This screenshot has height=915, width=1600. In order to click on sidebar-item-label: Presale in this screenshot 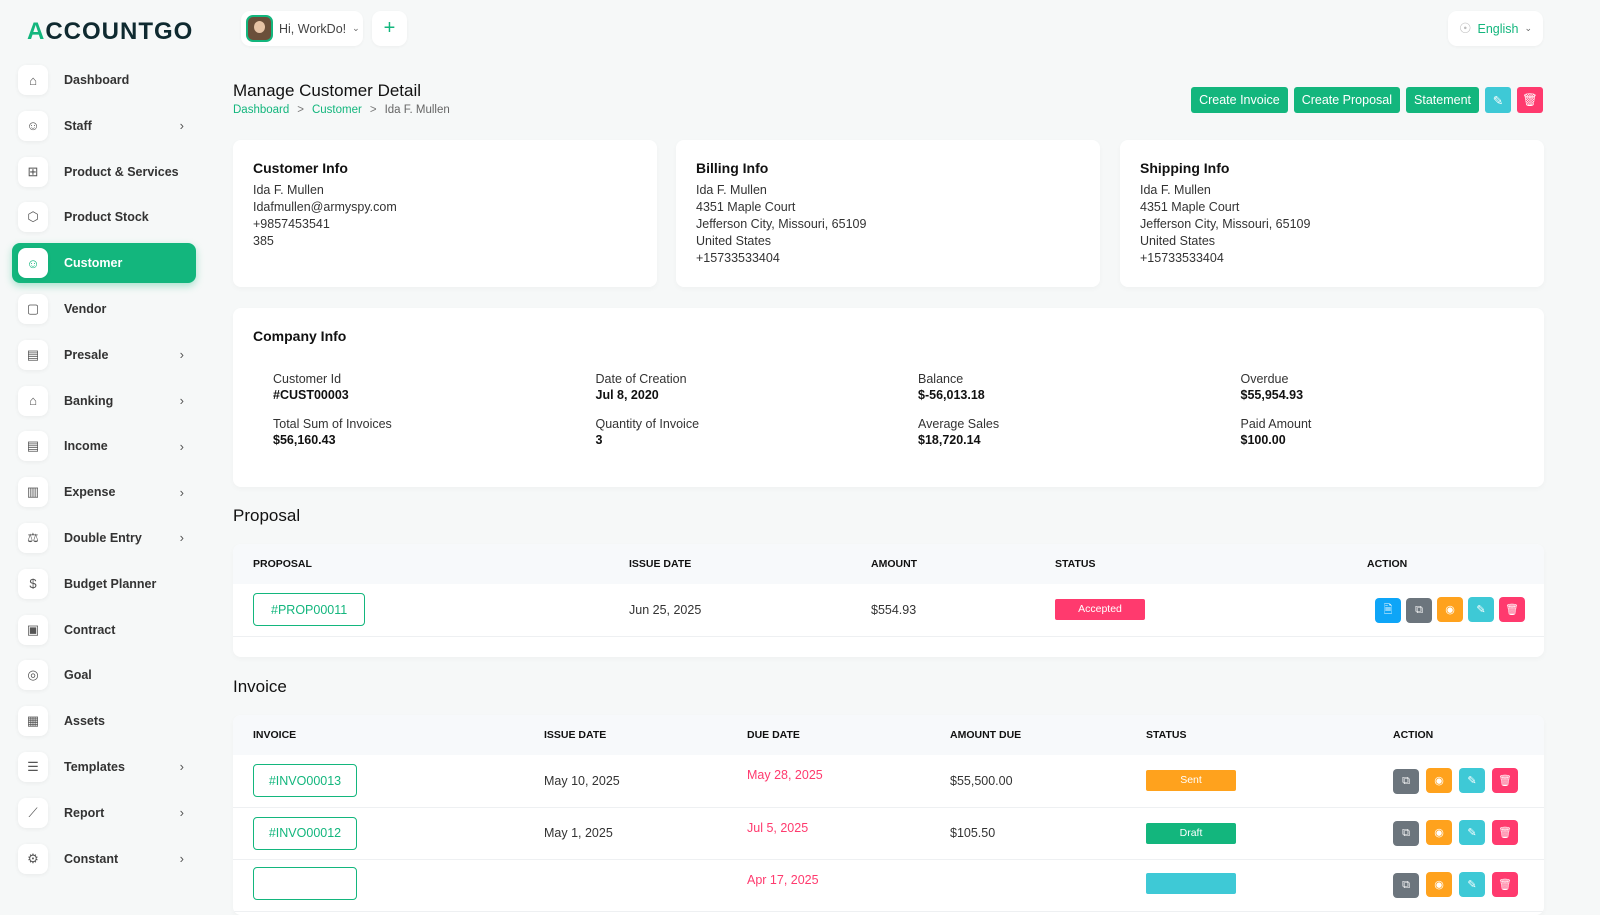, I will do `click(86, 354)`.